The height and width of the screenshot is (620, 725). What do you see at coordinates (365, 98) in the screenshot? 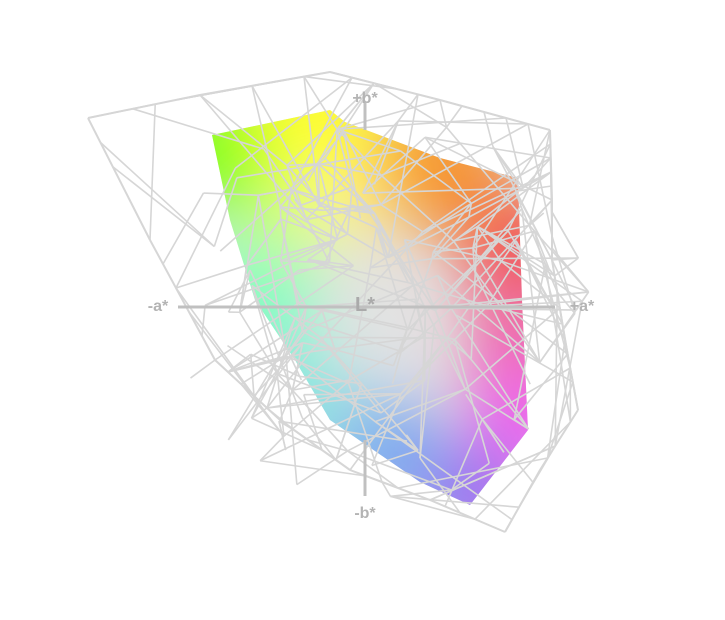
I see `plus-b-label: +b*` at bounding box center [365, 98].